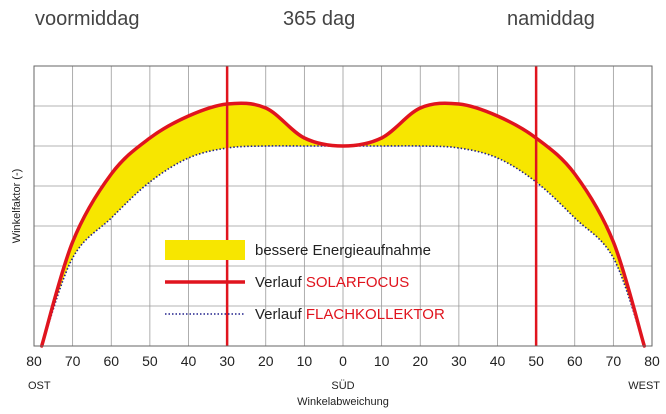 This screenshot has height=414, width=666. I want to click on legend-label: Verlauf FLACHKOLLEKTOR, so click(350, 314).